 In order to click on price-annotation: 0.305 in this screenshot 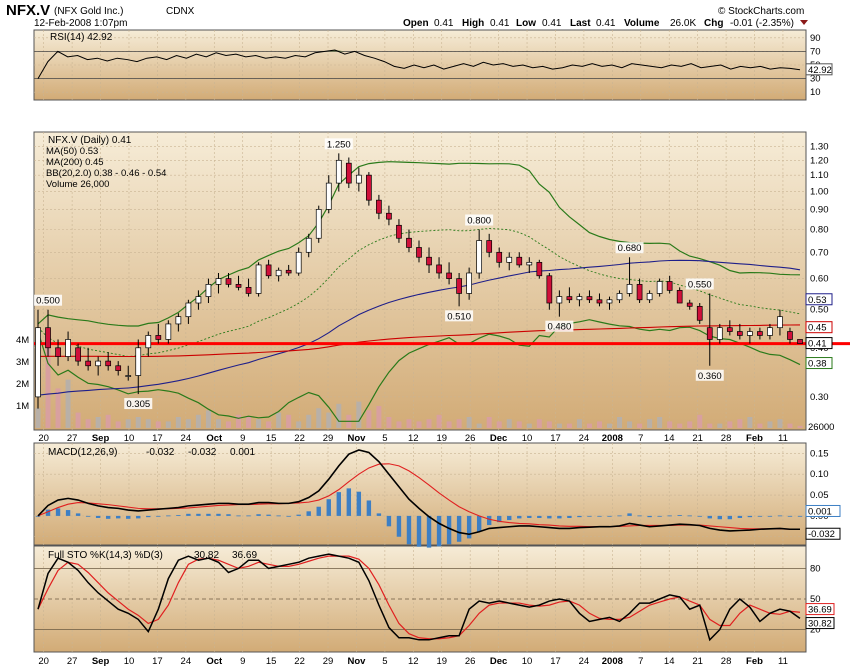, I will do `click(138, 404)`.